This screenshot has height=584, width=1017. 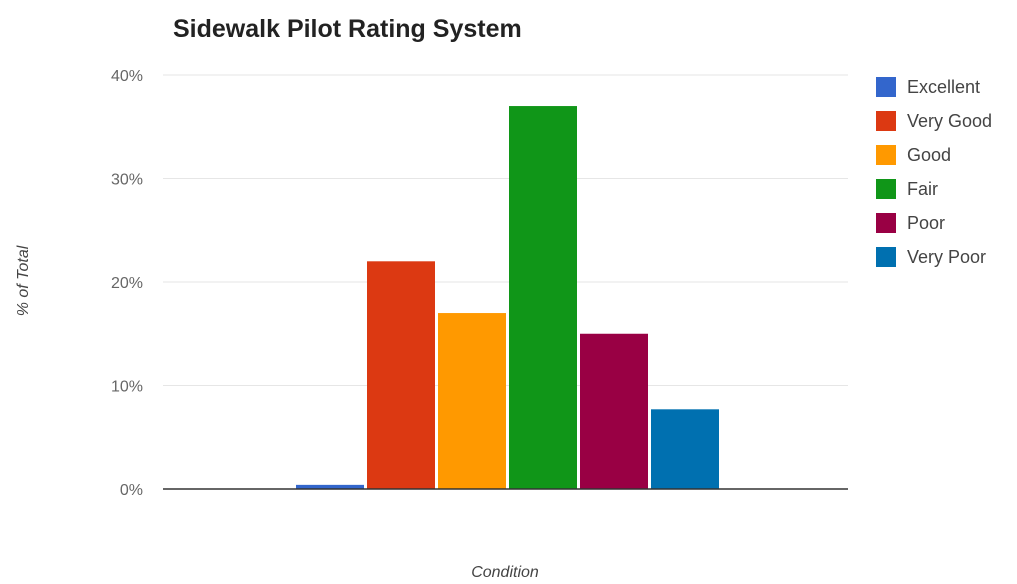 What do you see at coordinates (943, 87) in the screenshot?
I see `legend-label: Excellent` at bounding box center [943, 87].